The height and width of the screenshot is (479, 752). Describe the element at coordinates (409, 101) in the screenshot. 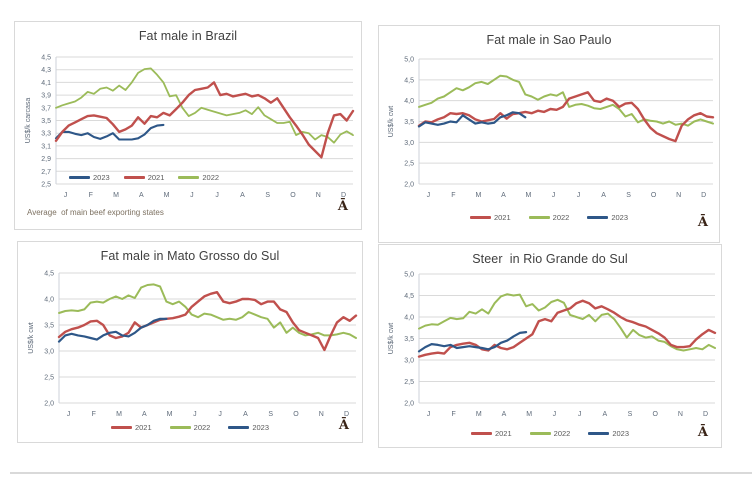

I see `y-tick-label: 4,0` at that location.